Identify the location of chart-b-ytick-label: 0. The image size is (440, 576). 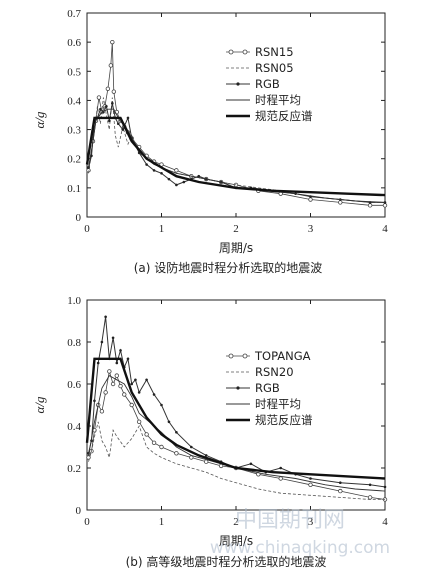
(79, 511).